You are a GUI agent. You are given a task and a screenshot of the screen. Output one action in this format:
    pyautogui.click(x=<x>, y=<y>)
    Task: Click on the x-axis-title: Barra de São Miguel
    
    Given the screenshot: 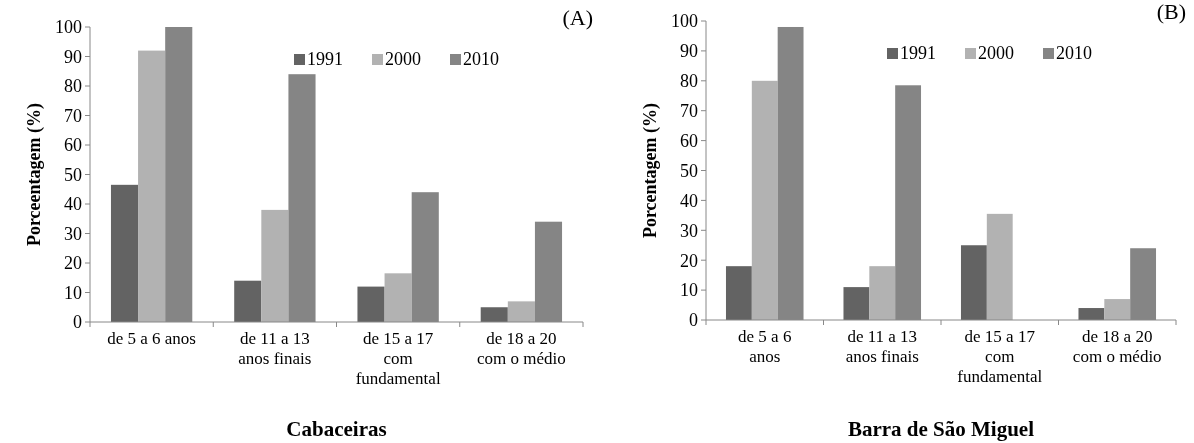 What is the action you would take?
    pyautogui.click(x=941, y=429)
    